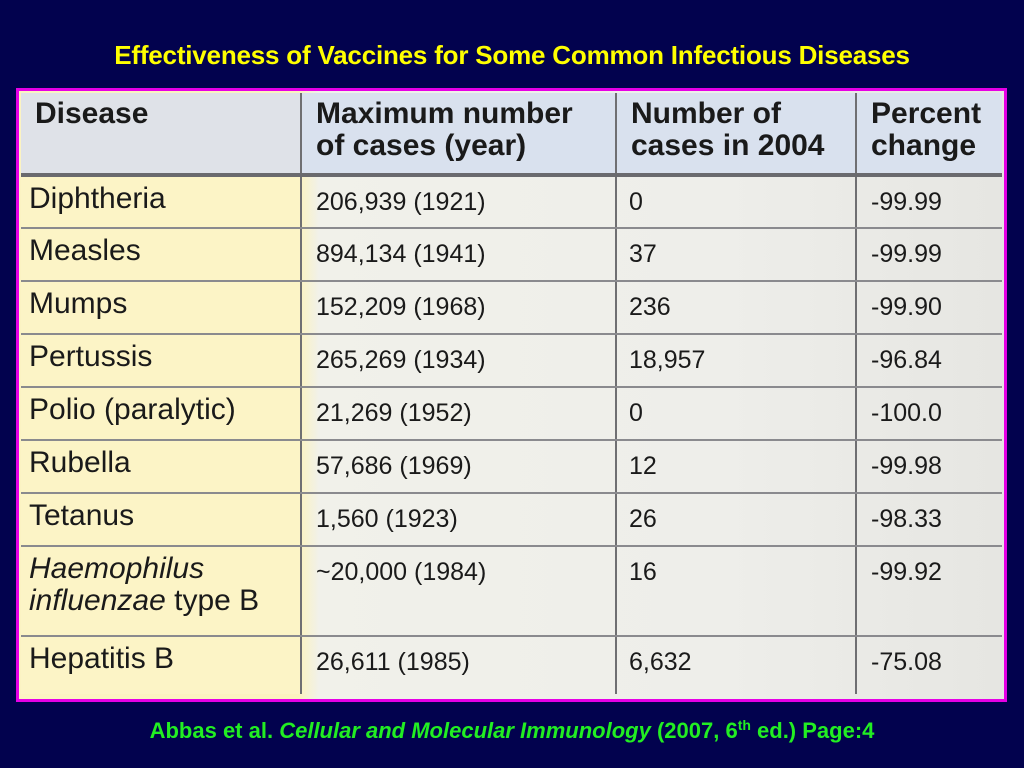 Image resolution: width=1024 pixels, height=768 pixels. Describe the element at coordinates (728, 145) in the screenshot. I see `header-cases-line2: cases in 2004` at that location.